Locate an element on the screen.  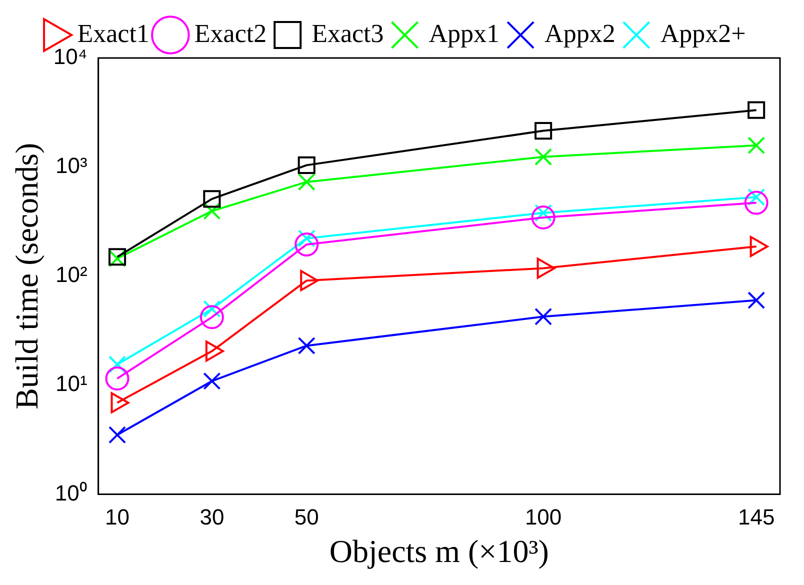
x-tick-label: 10 is located at coordinates (117, 517).